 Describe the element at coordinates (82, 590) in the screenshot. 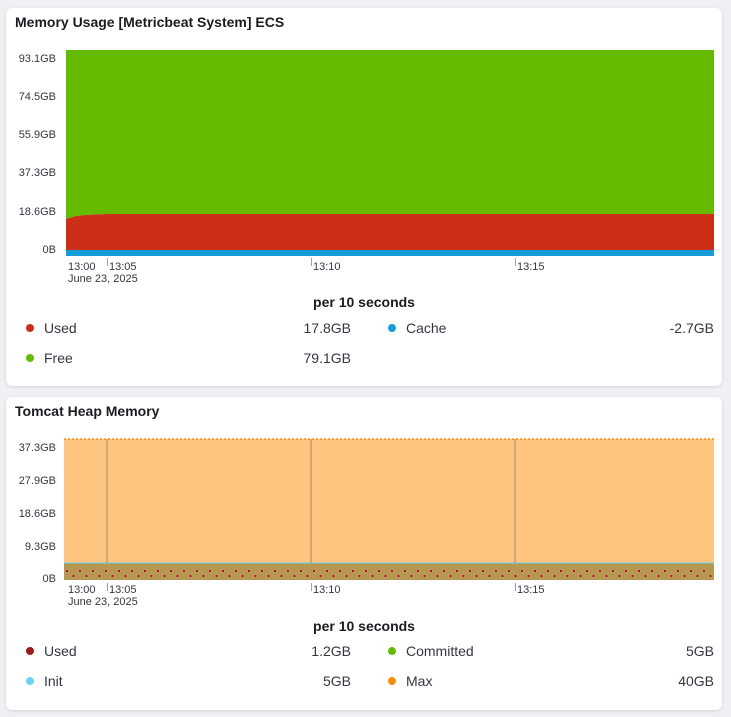

I see `x-tick-label: 13:00` at that location.